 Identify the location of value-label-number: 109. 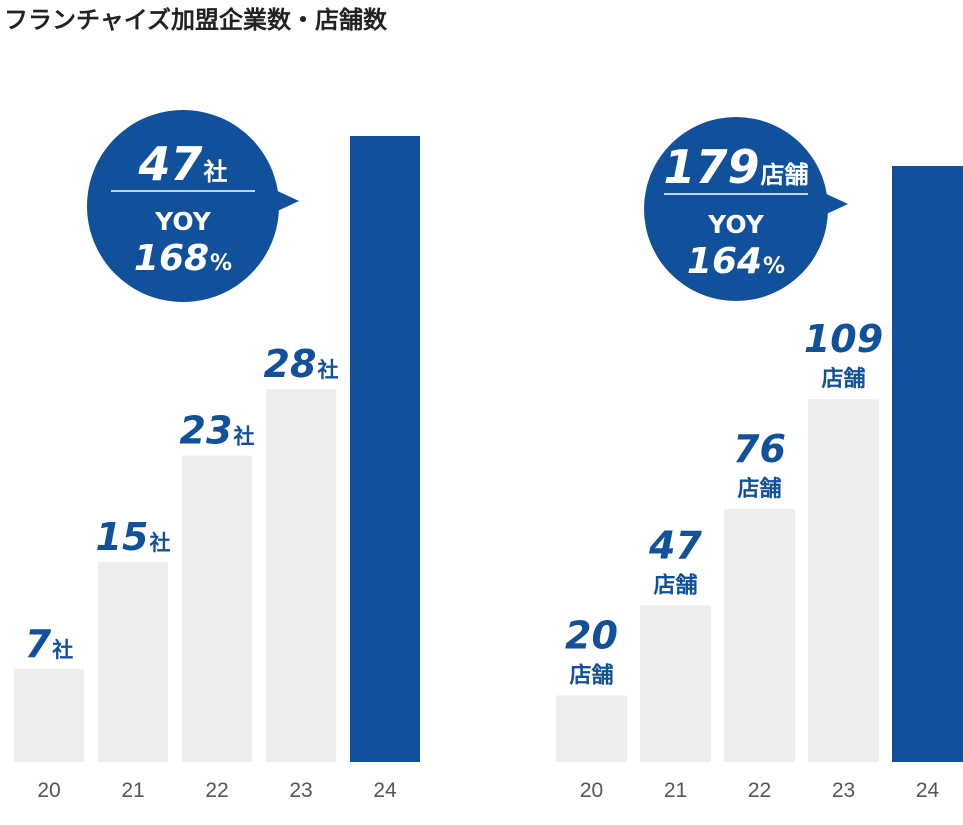
(843, 339).